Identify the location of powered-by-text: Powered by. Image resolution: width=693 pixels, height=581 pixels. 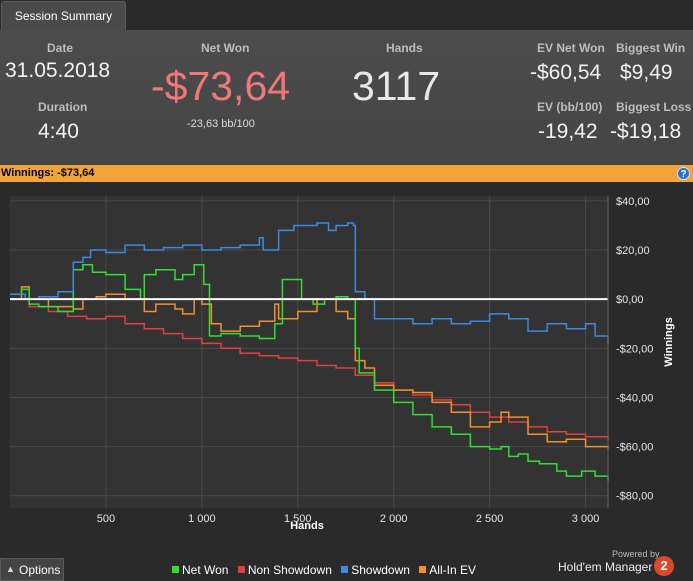
(636, 554).